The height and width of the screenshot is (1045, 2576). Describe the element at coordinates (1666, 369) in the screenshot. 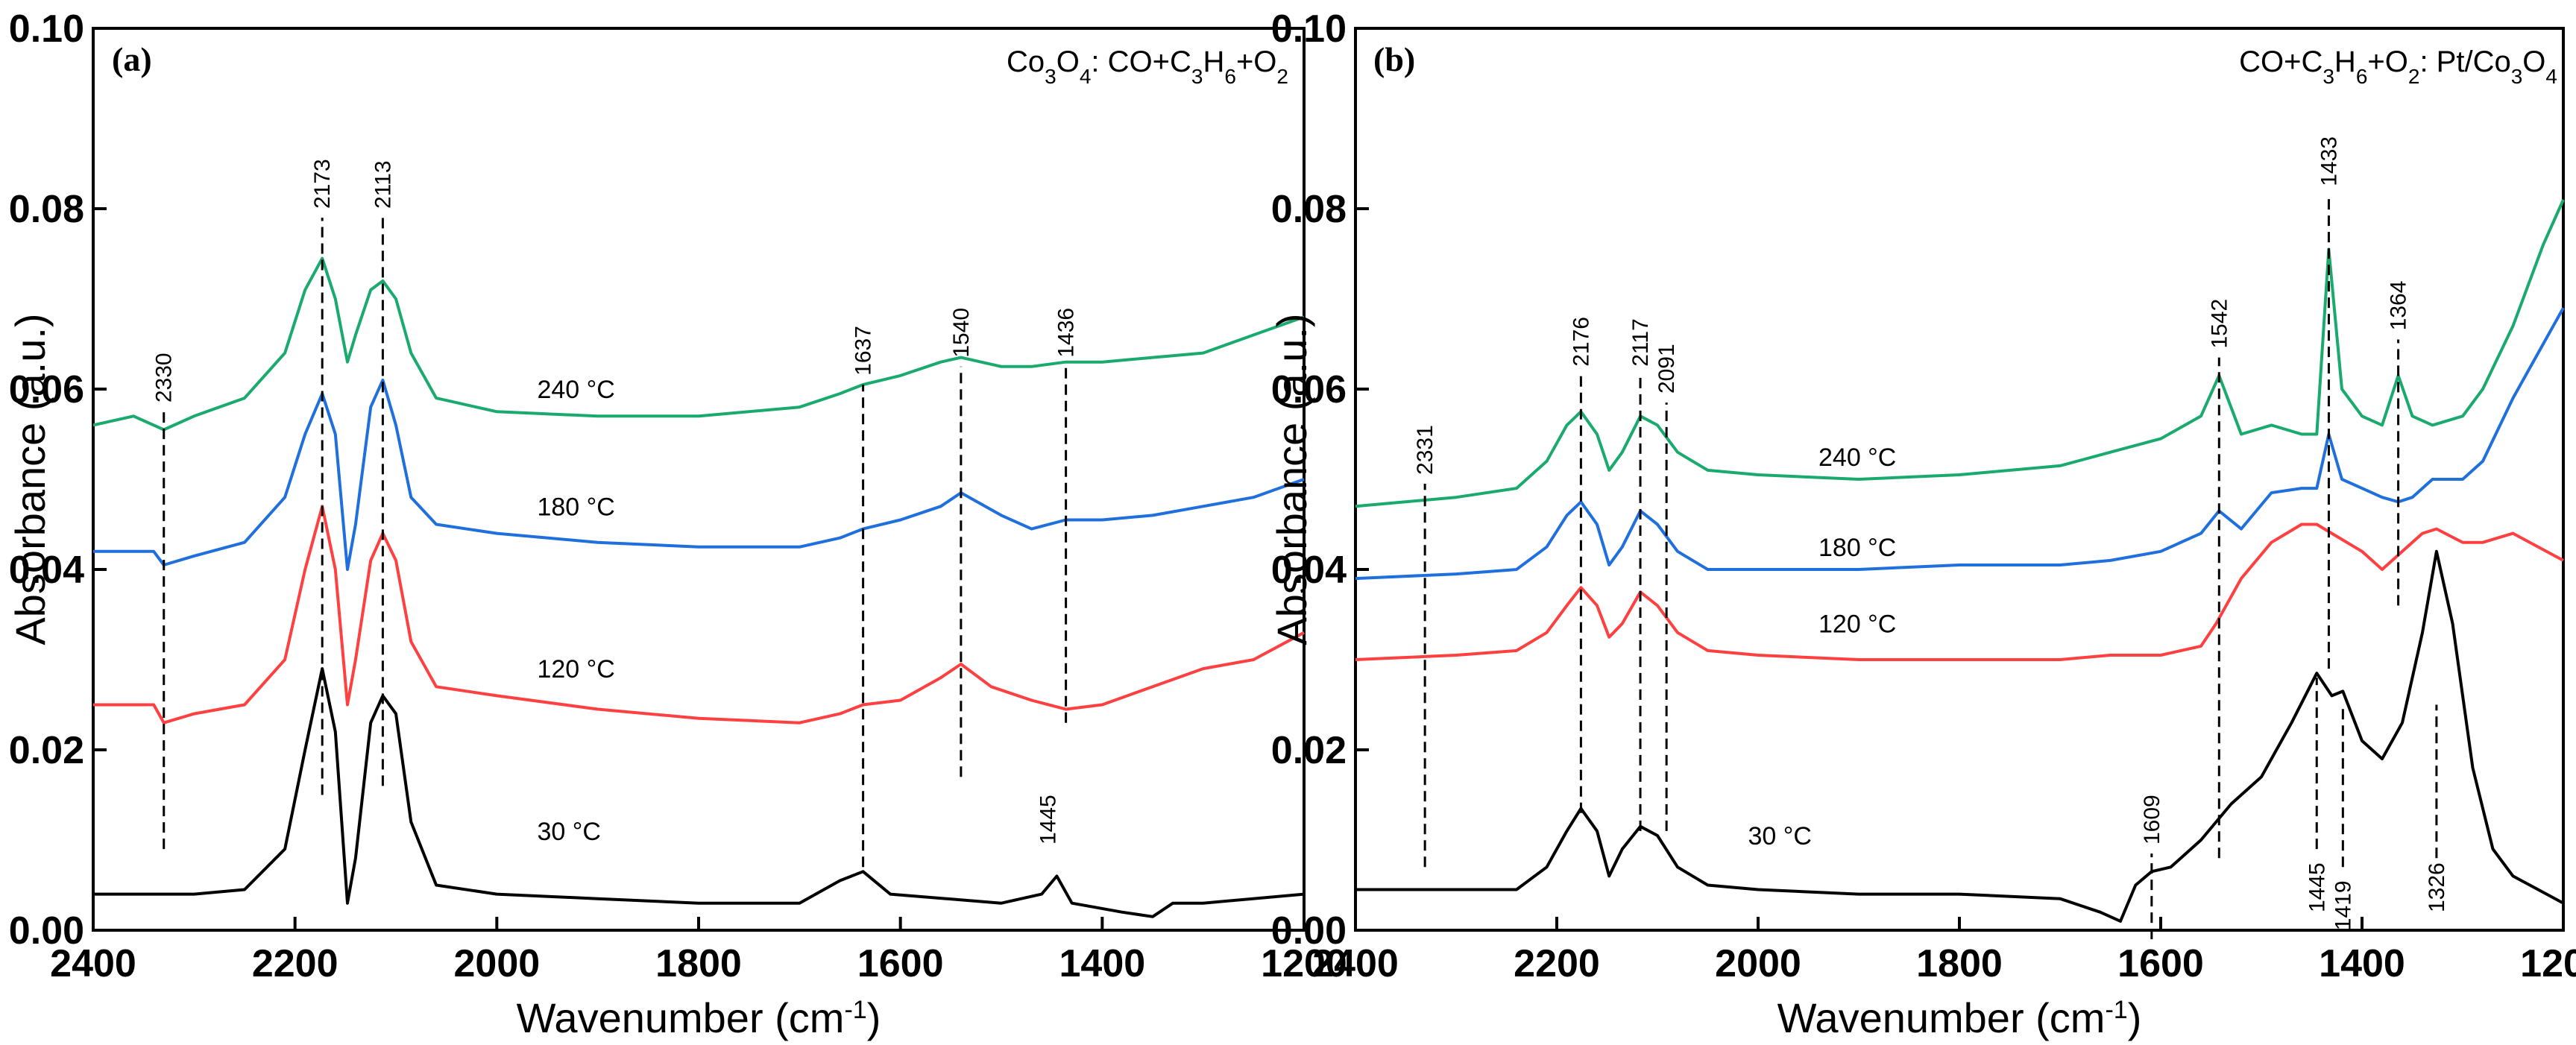

I see `peak-label: 2091` at that location.